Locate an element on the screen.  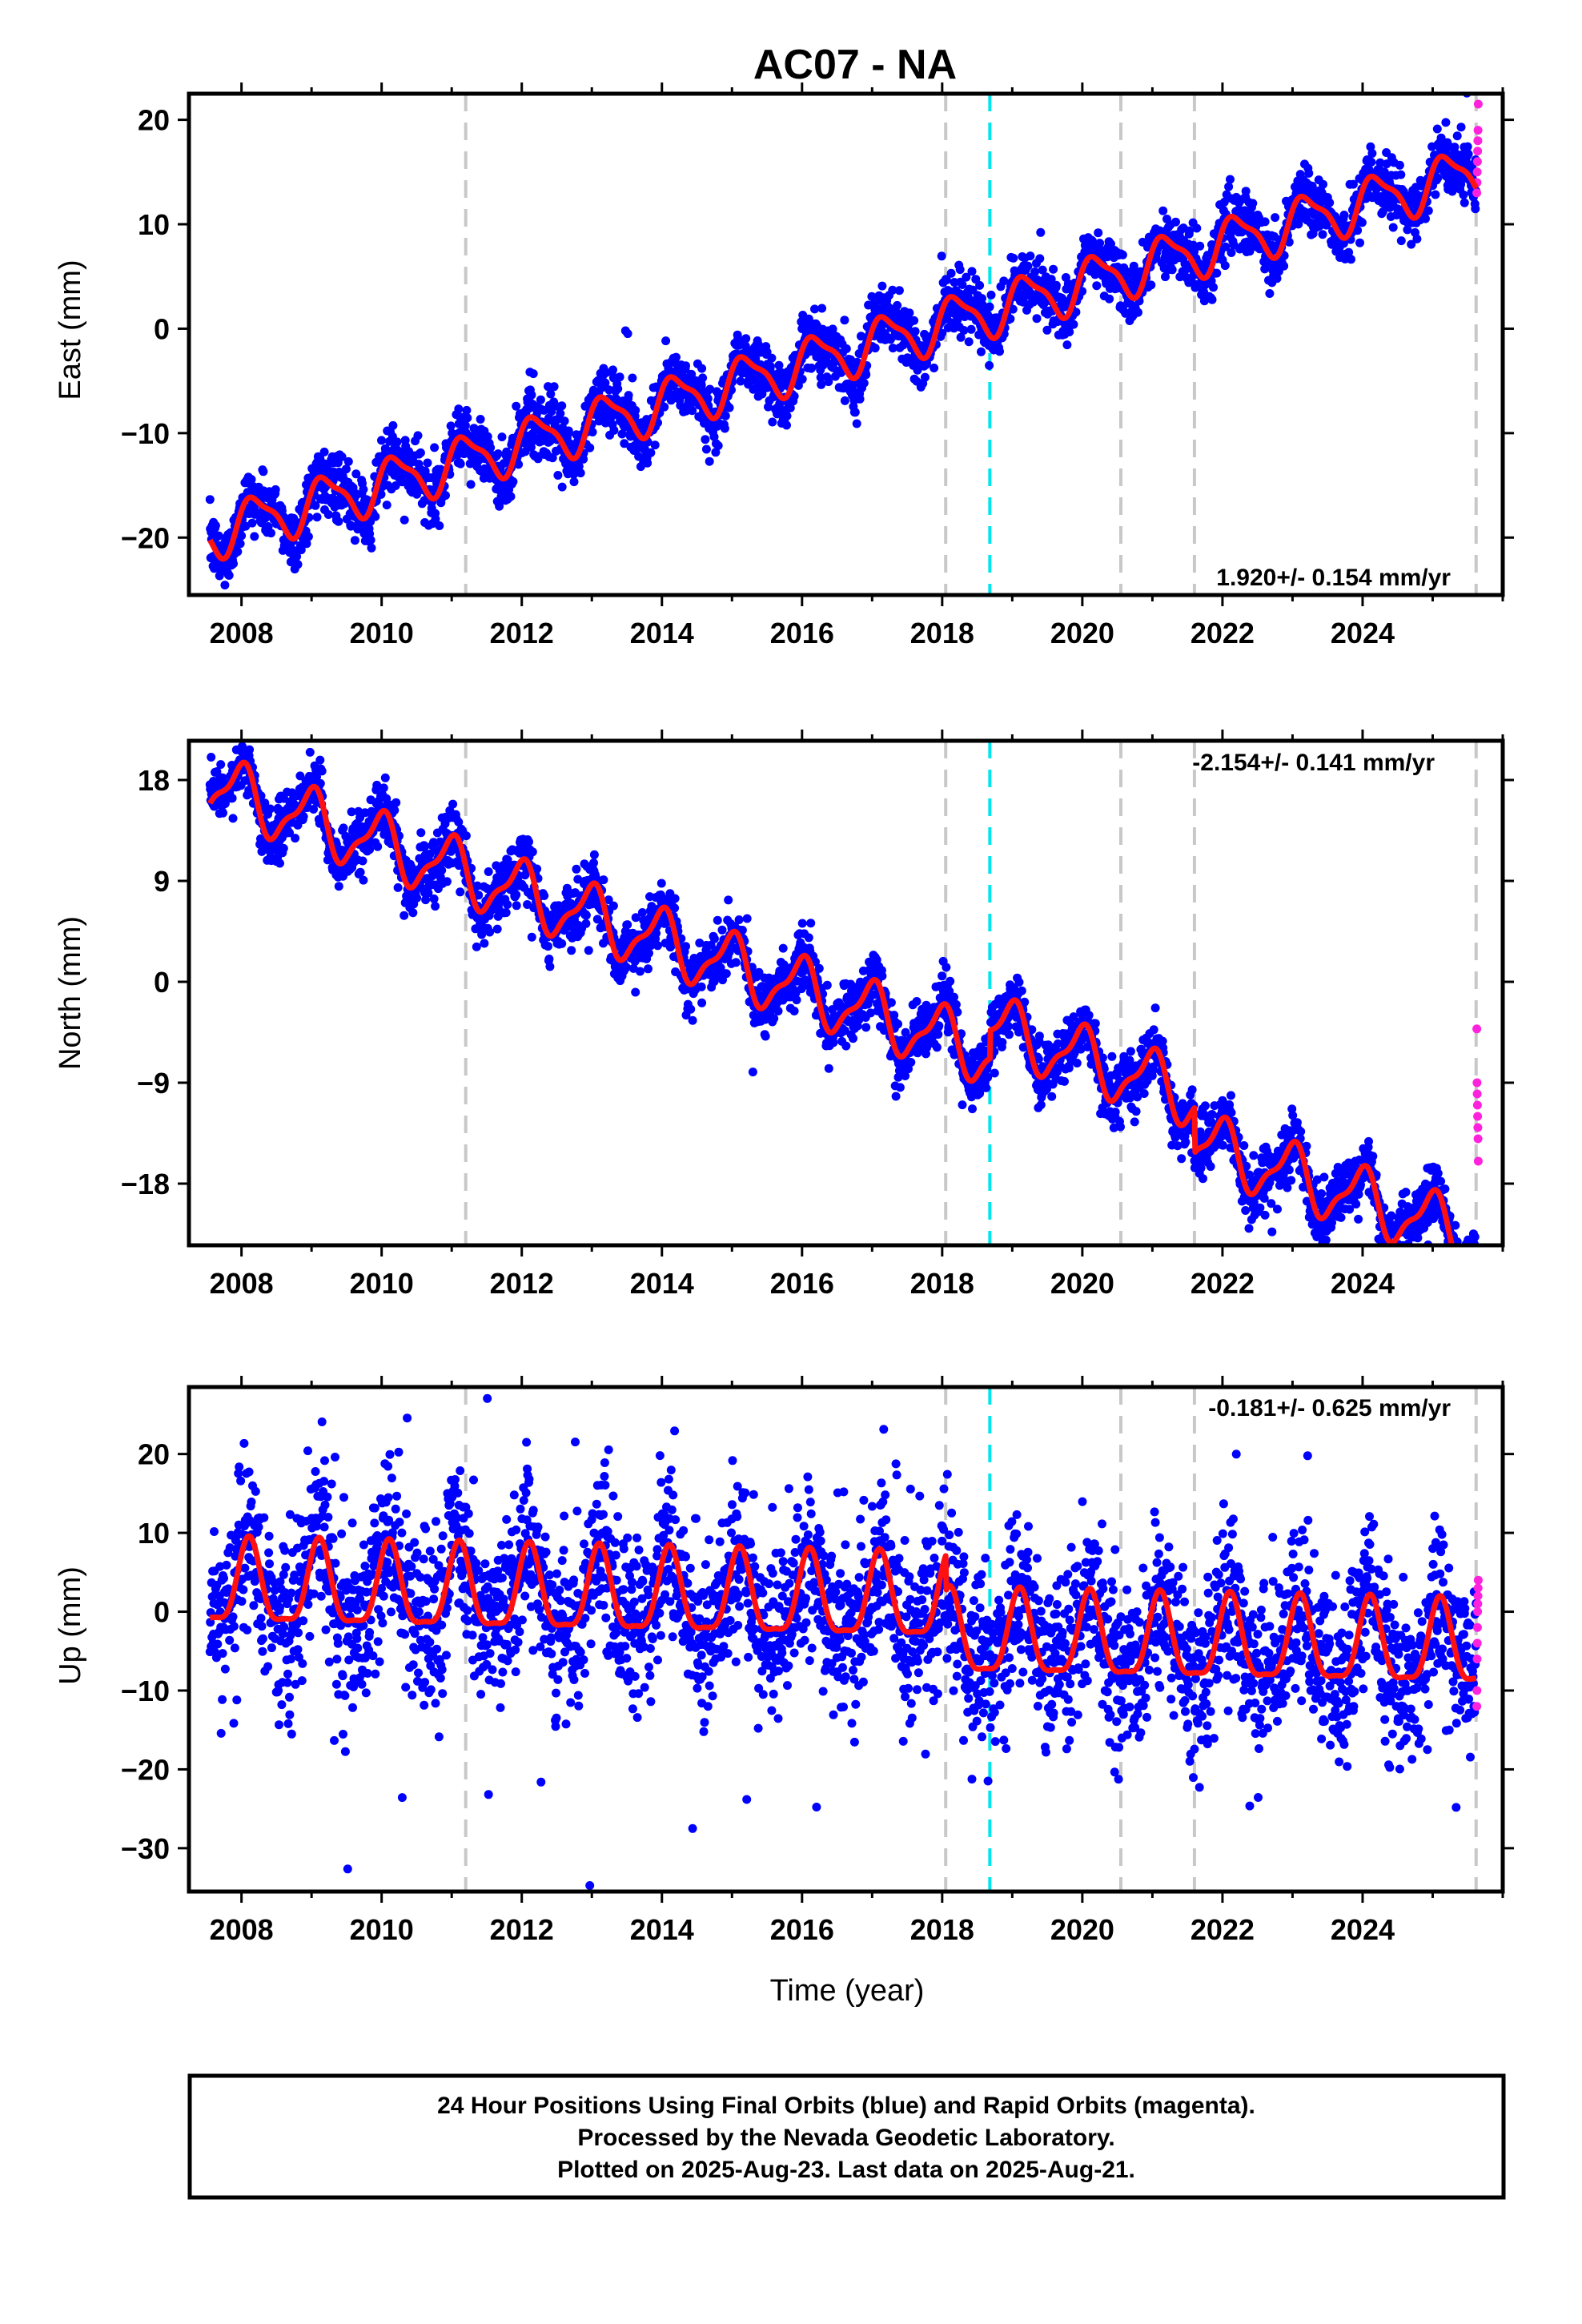
east-ytick-label: −10 is located at coordinates (145, 433).